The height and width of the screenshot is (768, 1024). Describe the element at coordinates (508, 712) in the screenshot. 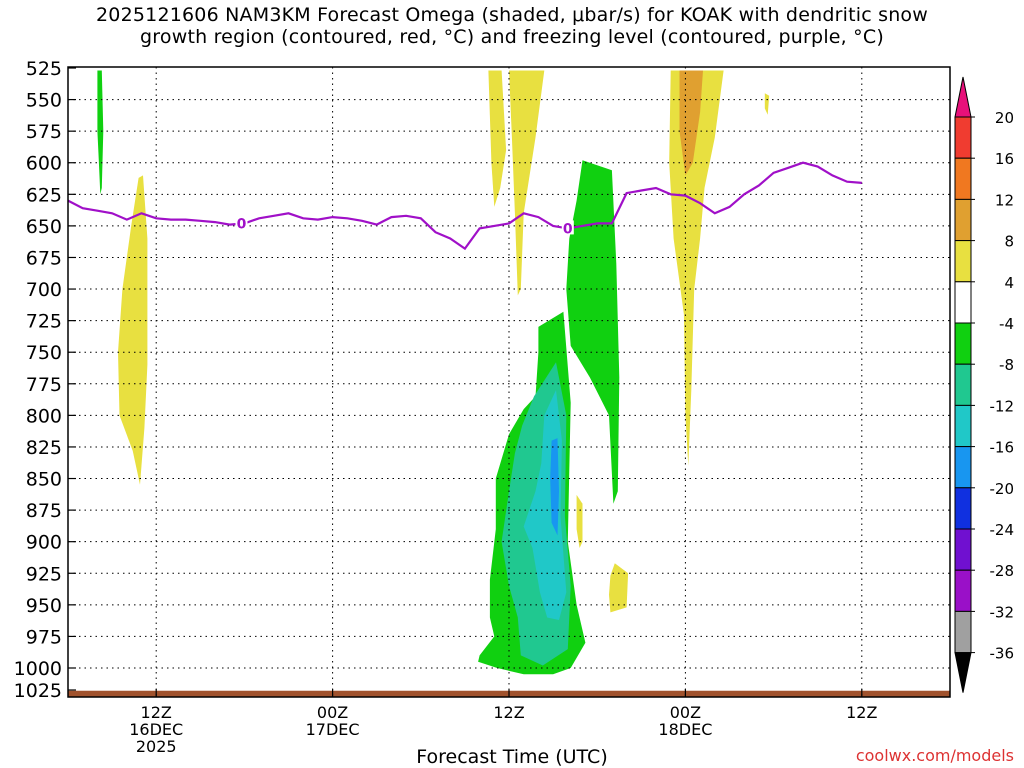

I see `x-tick-label-2-0: 12Z` at that location.